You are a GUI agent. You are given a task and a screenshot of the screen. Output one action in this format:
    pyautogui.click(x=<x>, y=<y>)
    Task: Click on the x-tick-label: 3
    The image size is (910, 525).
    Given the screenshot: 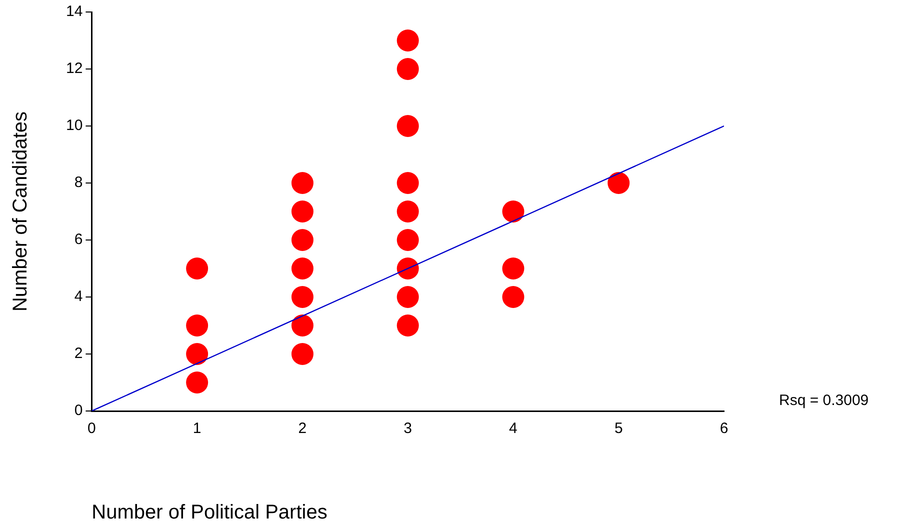 What is the action you would take?
    pyautogui.click(x=408, y=429)
    